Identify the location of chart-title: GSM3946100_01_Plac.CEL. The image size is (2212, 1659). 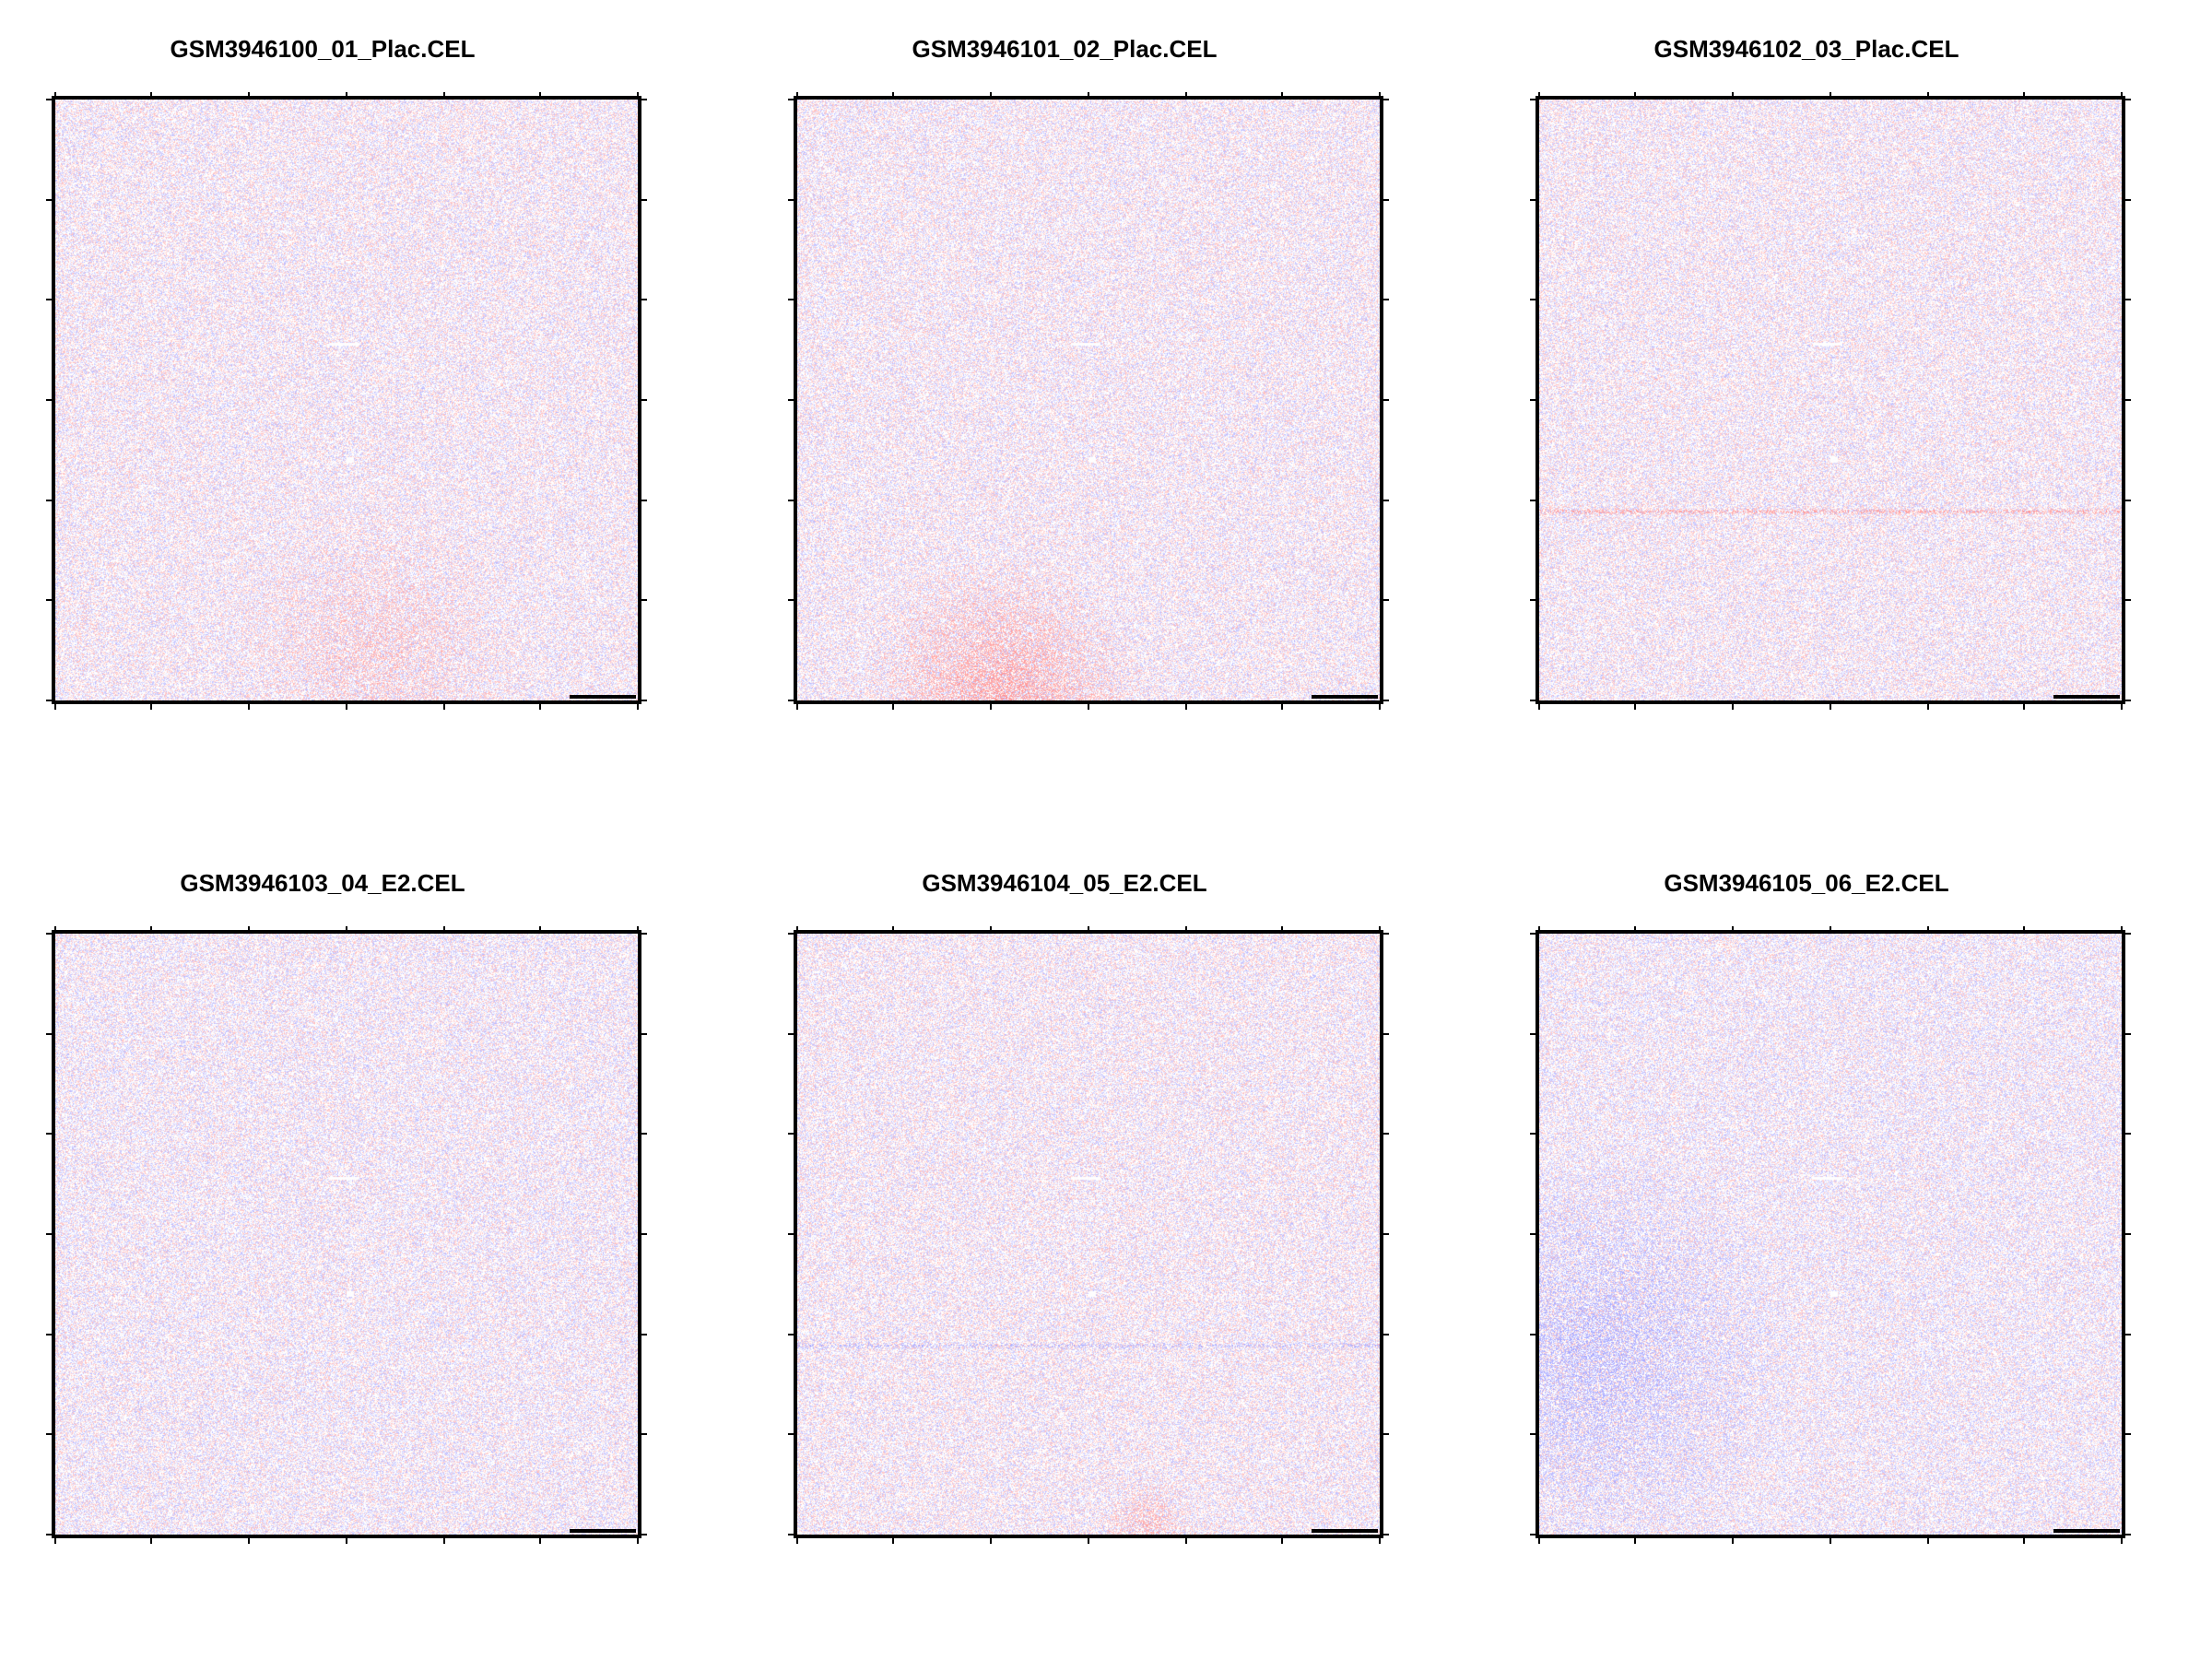
(323, 49).